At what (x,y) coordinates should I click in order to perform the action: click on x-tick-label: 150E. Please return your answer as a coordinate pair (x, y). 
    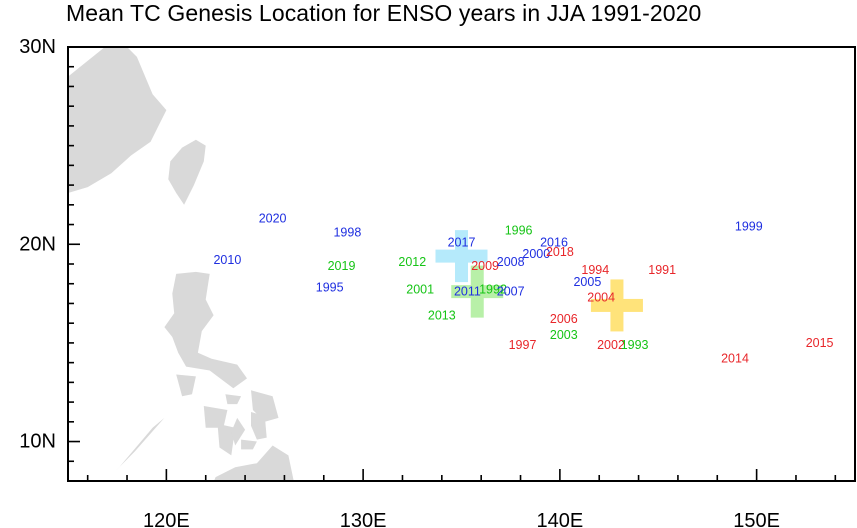
    Looking at the image, I should click on (756, 519).